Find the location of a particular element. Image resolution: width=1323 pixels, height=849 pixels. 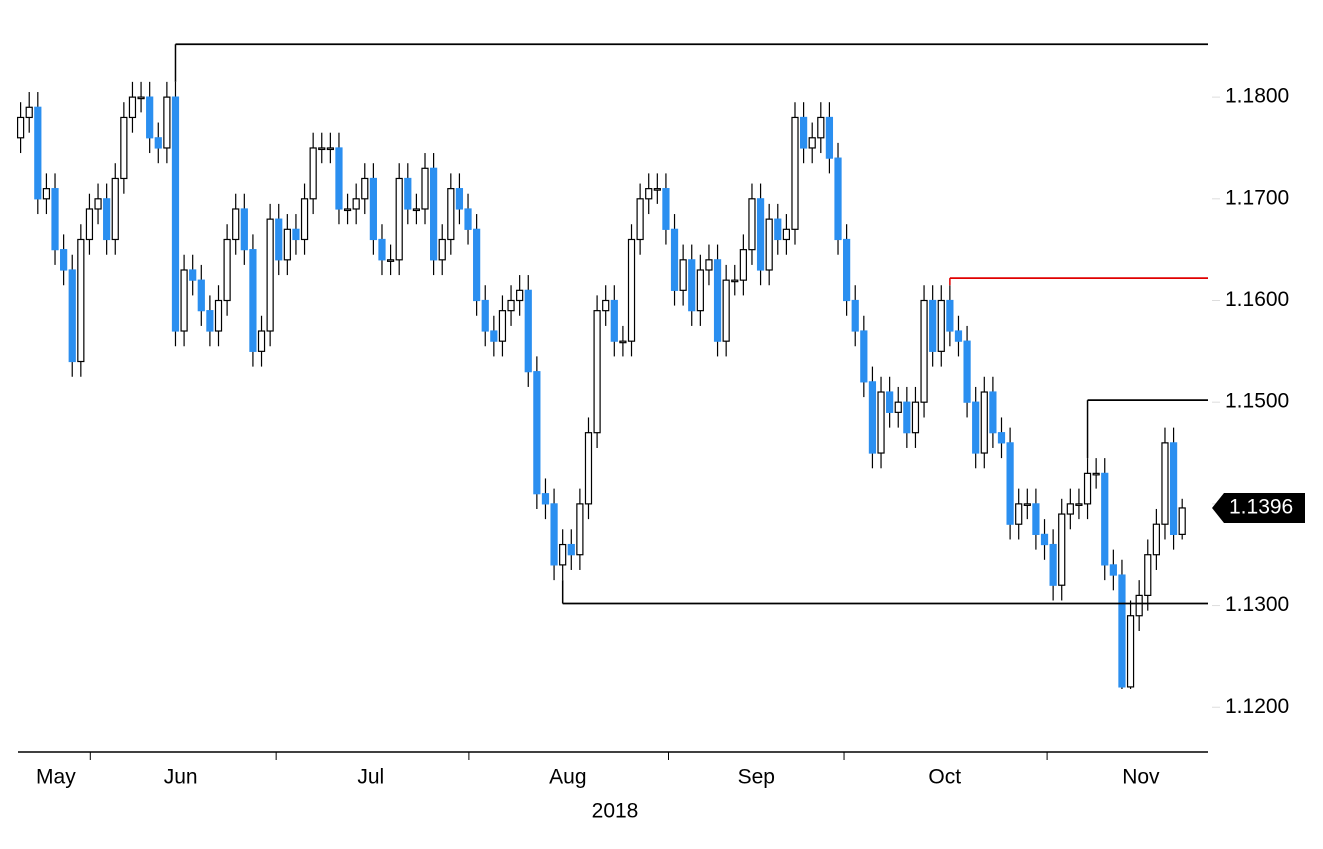

price-tag-label: 1.1396 is located at coordinates (1261, 506).